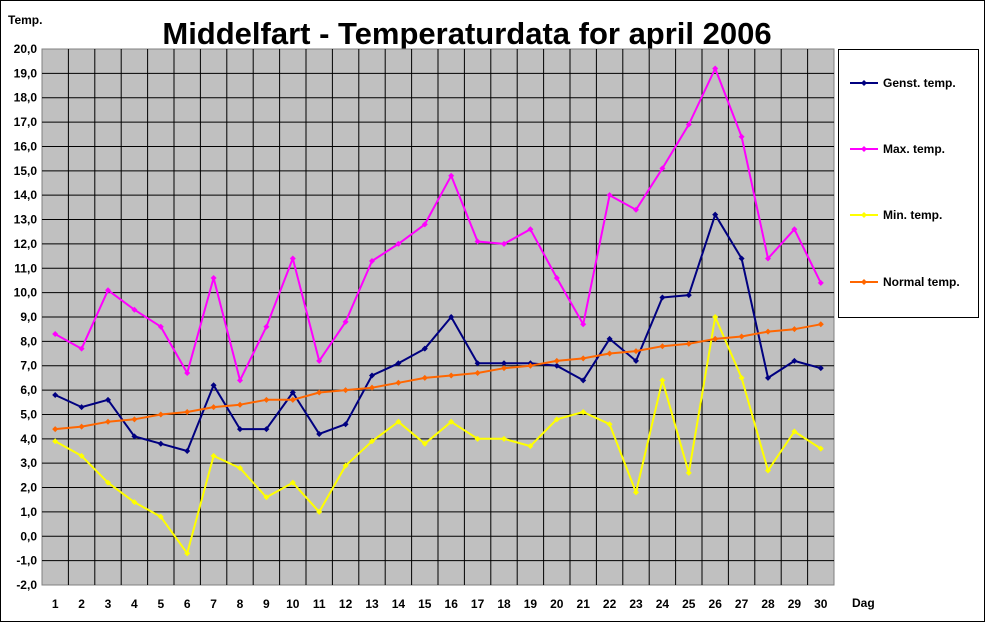 This screenshot has height=622, width=985. I want to click on x-tick-label: 26, so click(716, 604).